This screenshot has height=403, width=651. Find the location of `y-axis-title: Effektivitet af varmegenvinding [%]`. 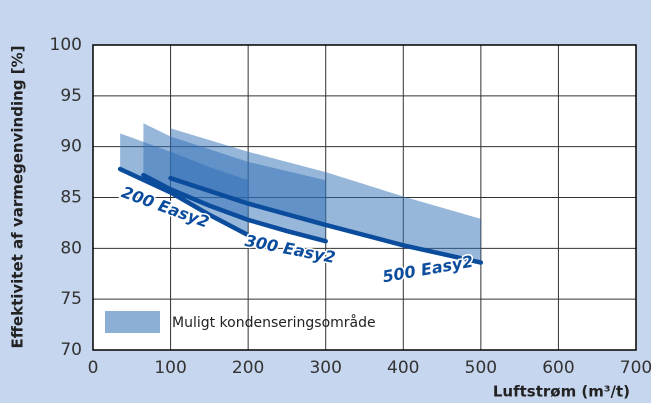

y-axis-title: Effektivitet af varmegenvinding [%] is located at coordinates (18, 197).